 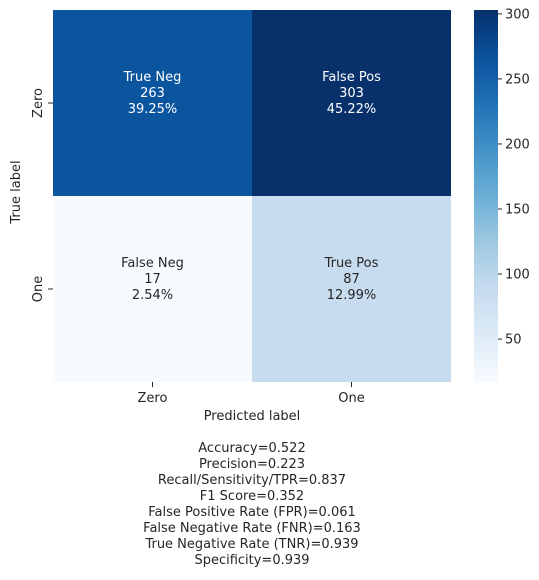 What do you see at coordinates (152, 295) in the screenshot?
I see `cell-percent-label: 2.54%` at bounding box center [152, 295].